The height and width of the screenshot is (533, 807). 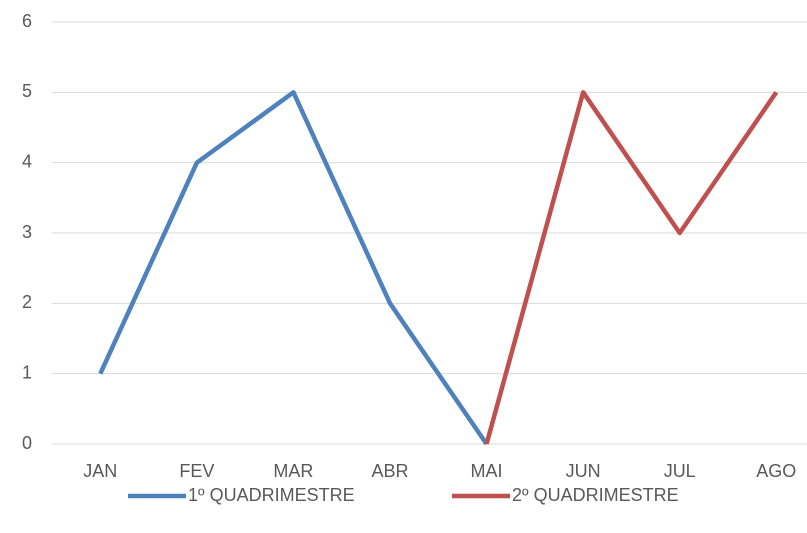 I want to click on legend-label: 1º QUADRIMESTRE, so click(x=271, y=495).